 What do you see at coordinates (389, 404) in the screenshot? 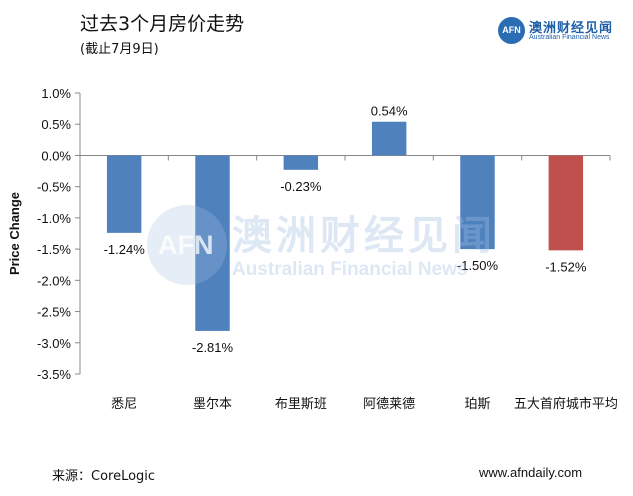
I see `category-label: 阿德莱德` at bounding box center [389, 404].